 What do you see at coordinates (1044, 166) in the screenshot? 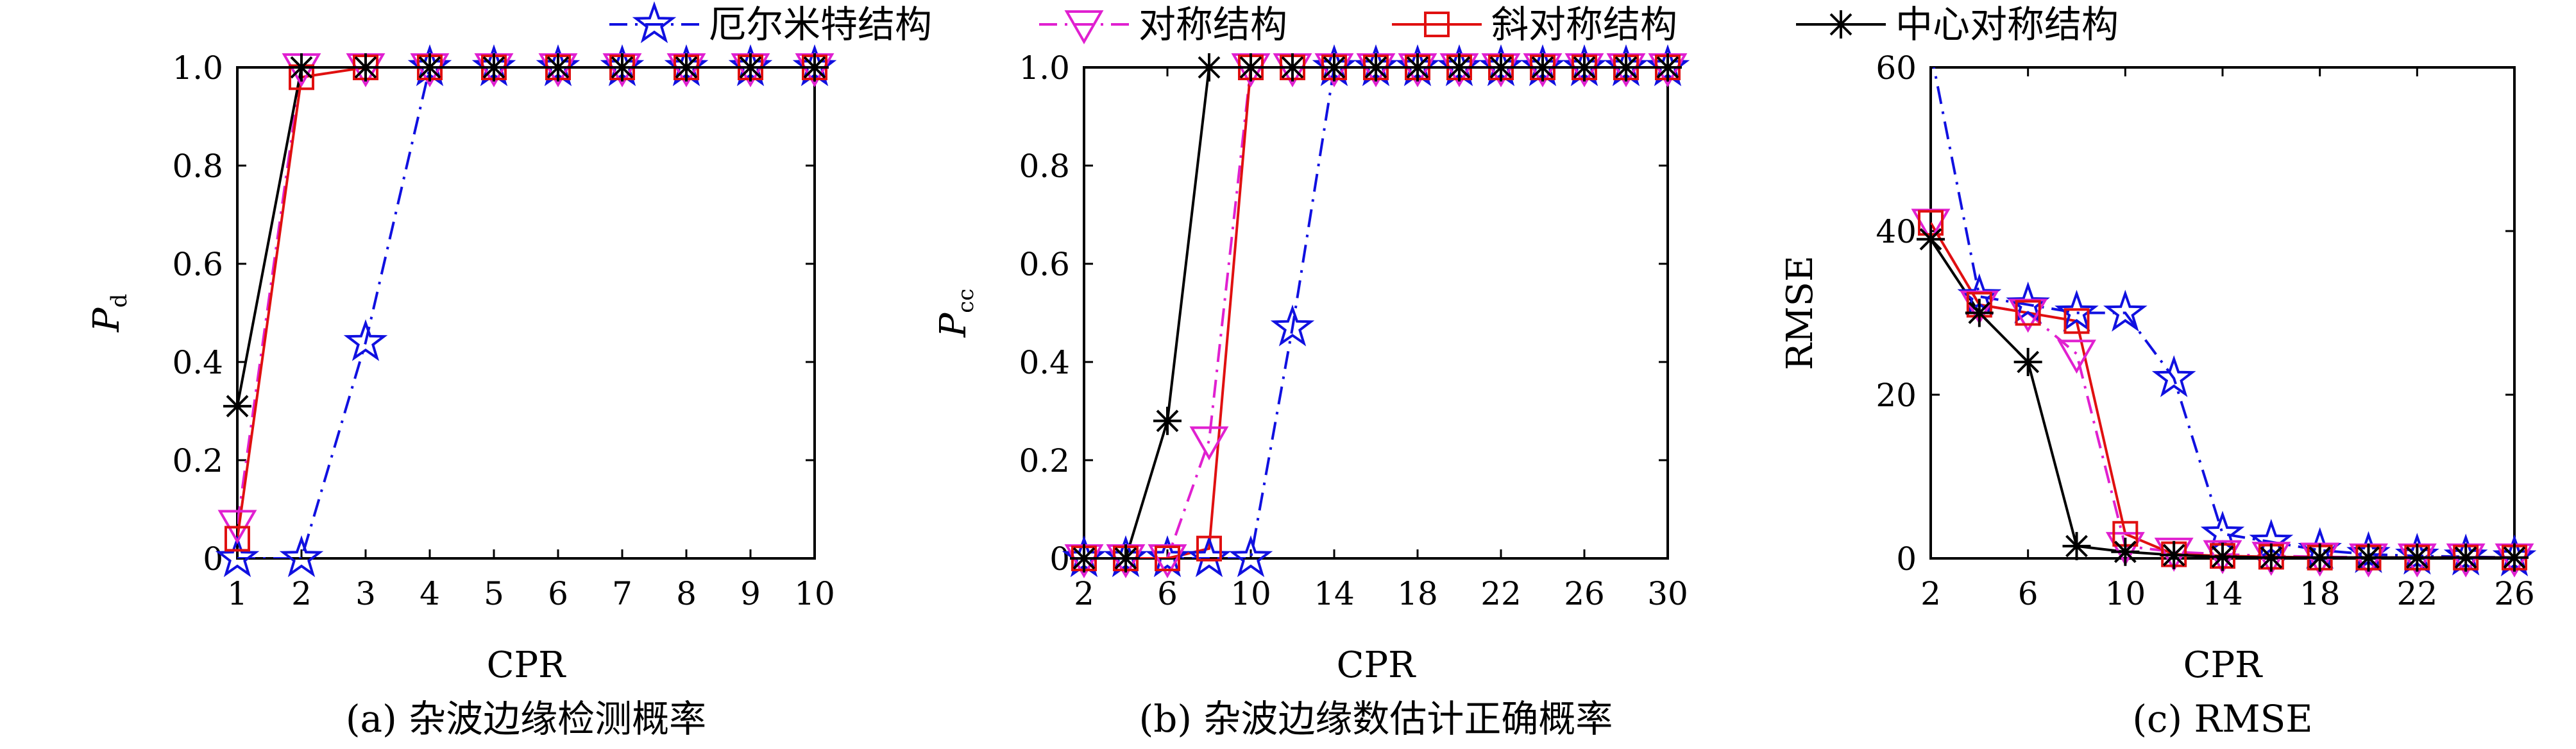
I see `y-tick-label: 0.8` at bounding box center [1044, 166].